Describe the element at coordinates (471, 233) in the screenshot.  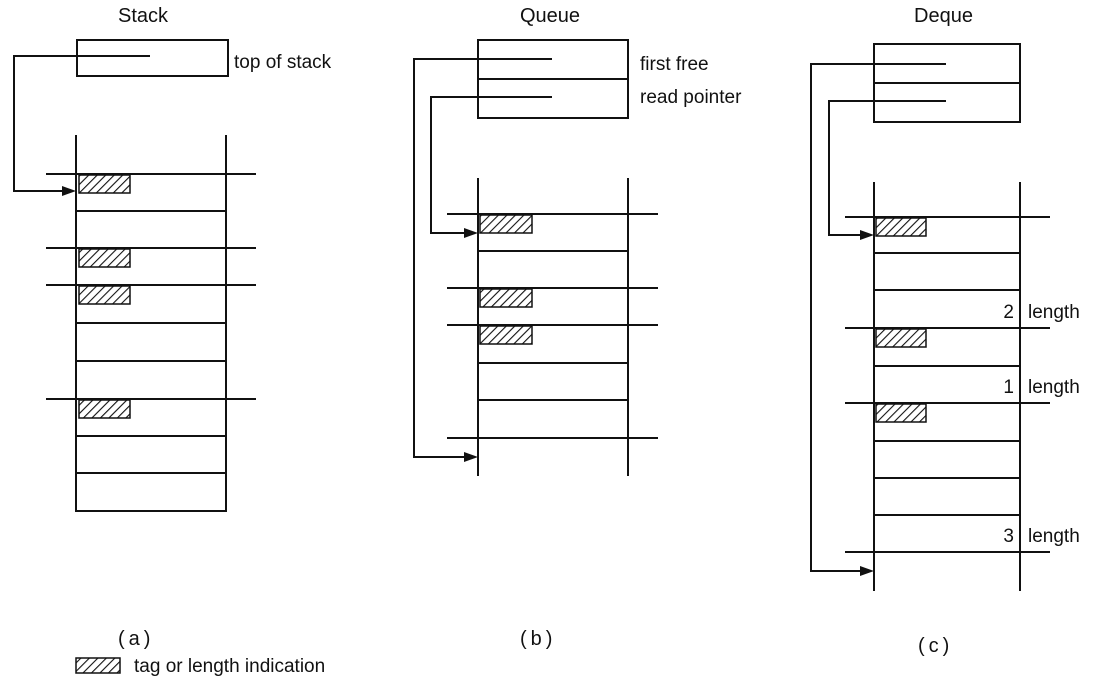
I see `queue-read-pointer-arrowhead` at that location.